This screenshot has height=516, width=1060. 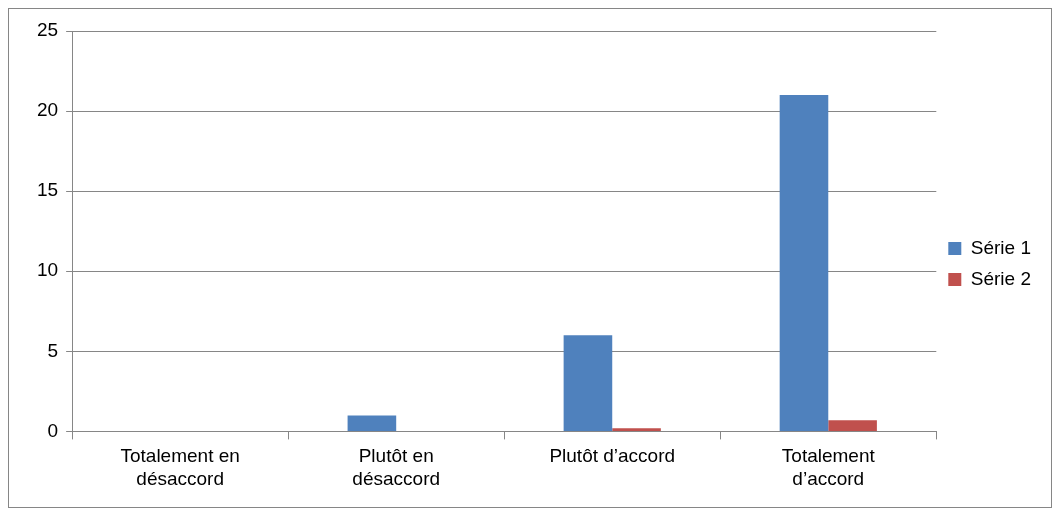 I want to click on y-tick-label: 20, so click(x=47, y=110).